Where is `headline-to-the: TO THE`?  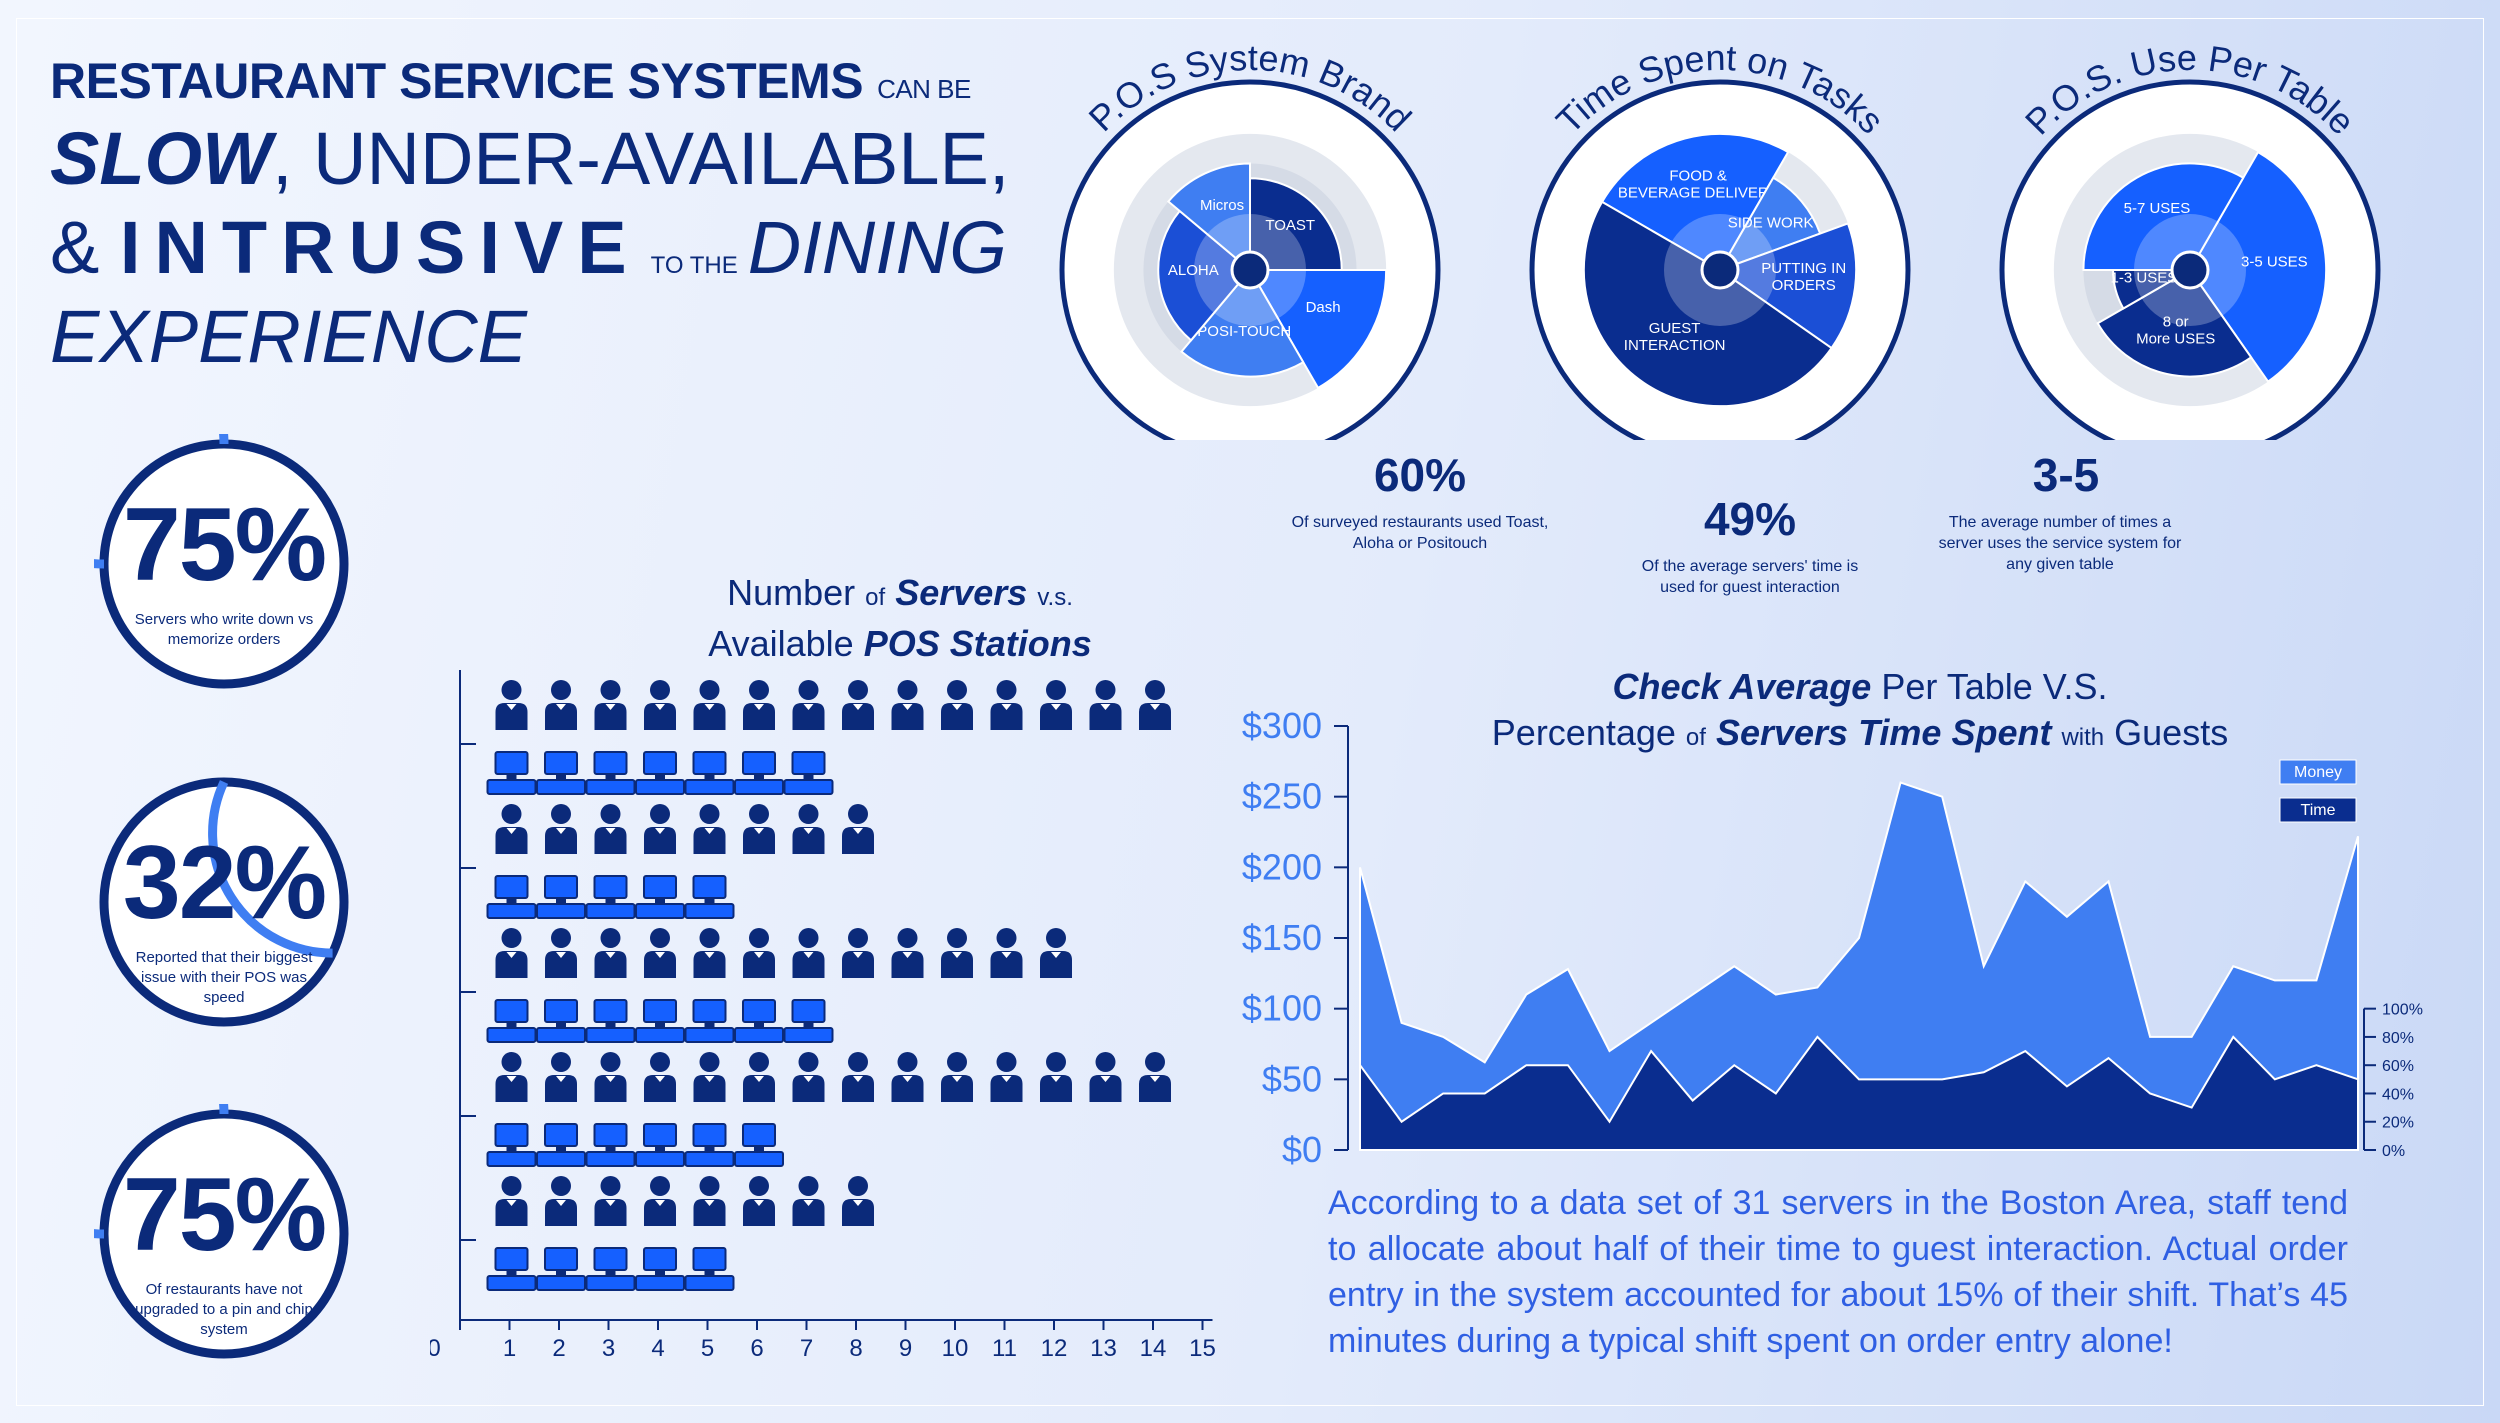
headline-to-the: TO THE is located at coordinates (694, 265).